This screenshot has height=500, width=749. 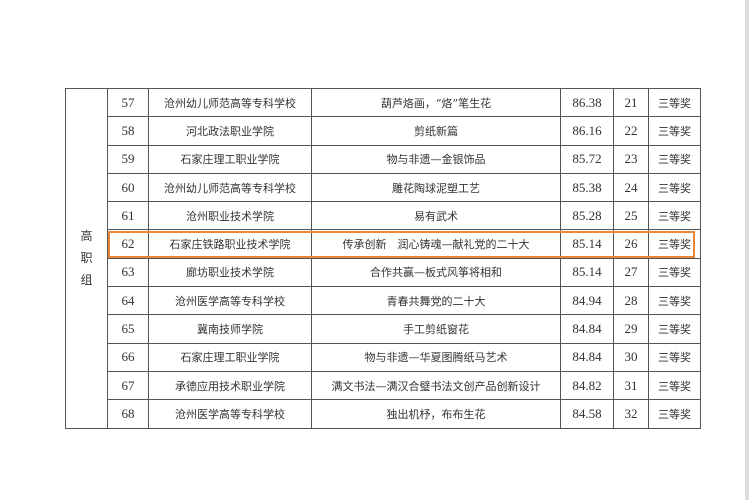 What do you see at coordinates (230, 244) in the screenshot?
I see `school-cell: 石家庄铁路职业技术学院` at bounding box center [230, 244].